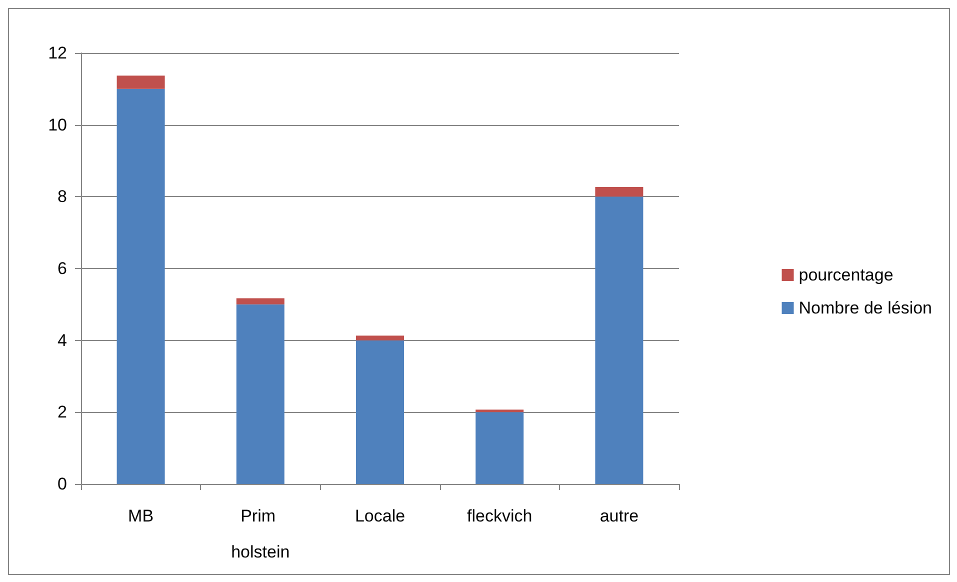 The image size is (957, 582). What do you see at coordinates (62, 340) in the screenshot?
I see `y-tick-label: 4` at bounding box center [62, 340].